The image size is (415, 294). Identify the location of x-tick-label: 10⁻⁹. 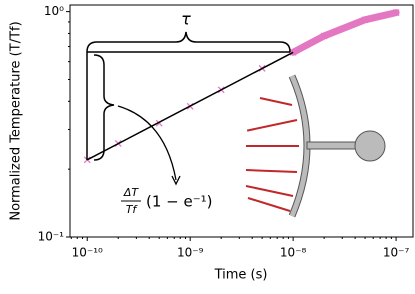
(190, 253).